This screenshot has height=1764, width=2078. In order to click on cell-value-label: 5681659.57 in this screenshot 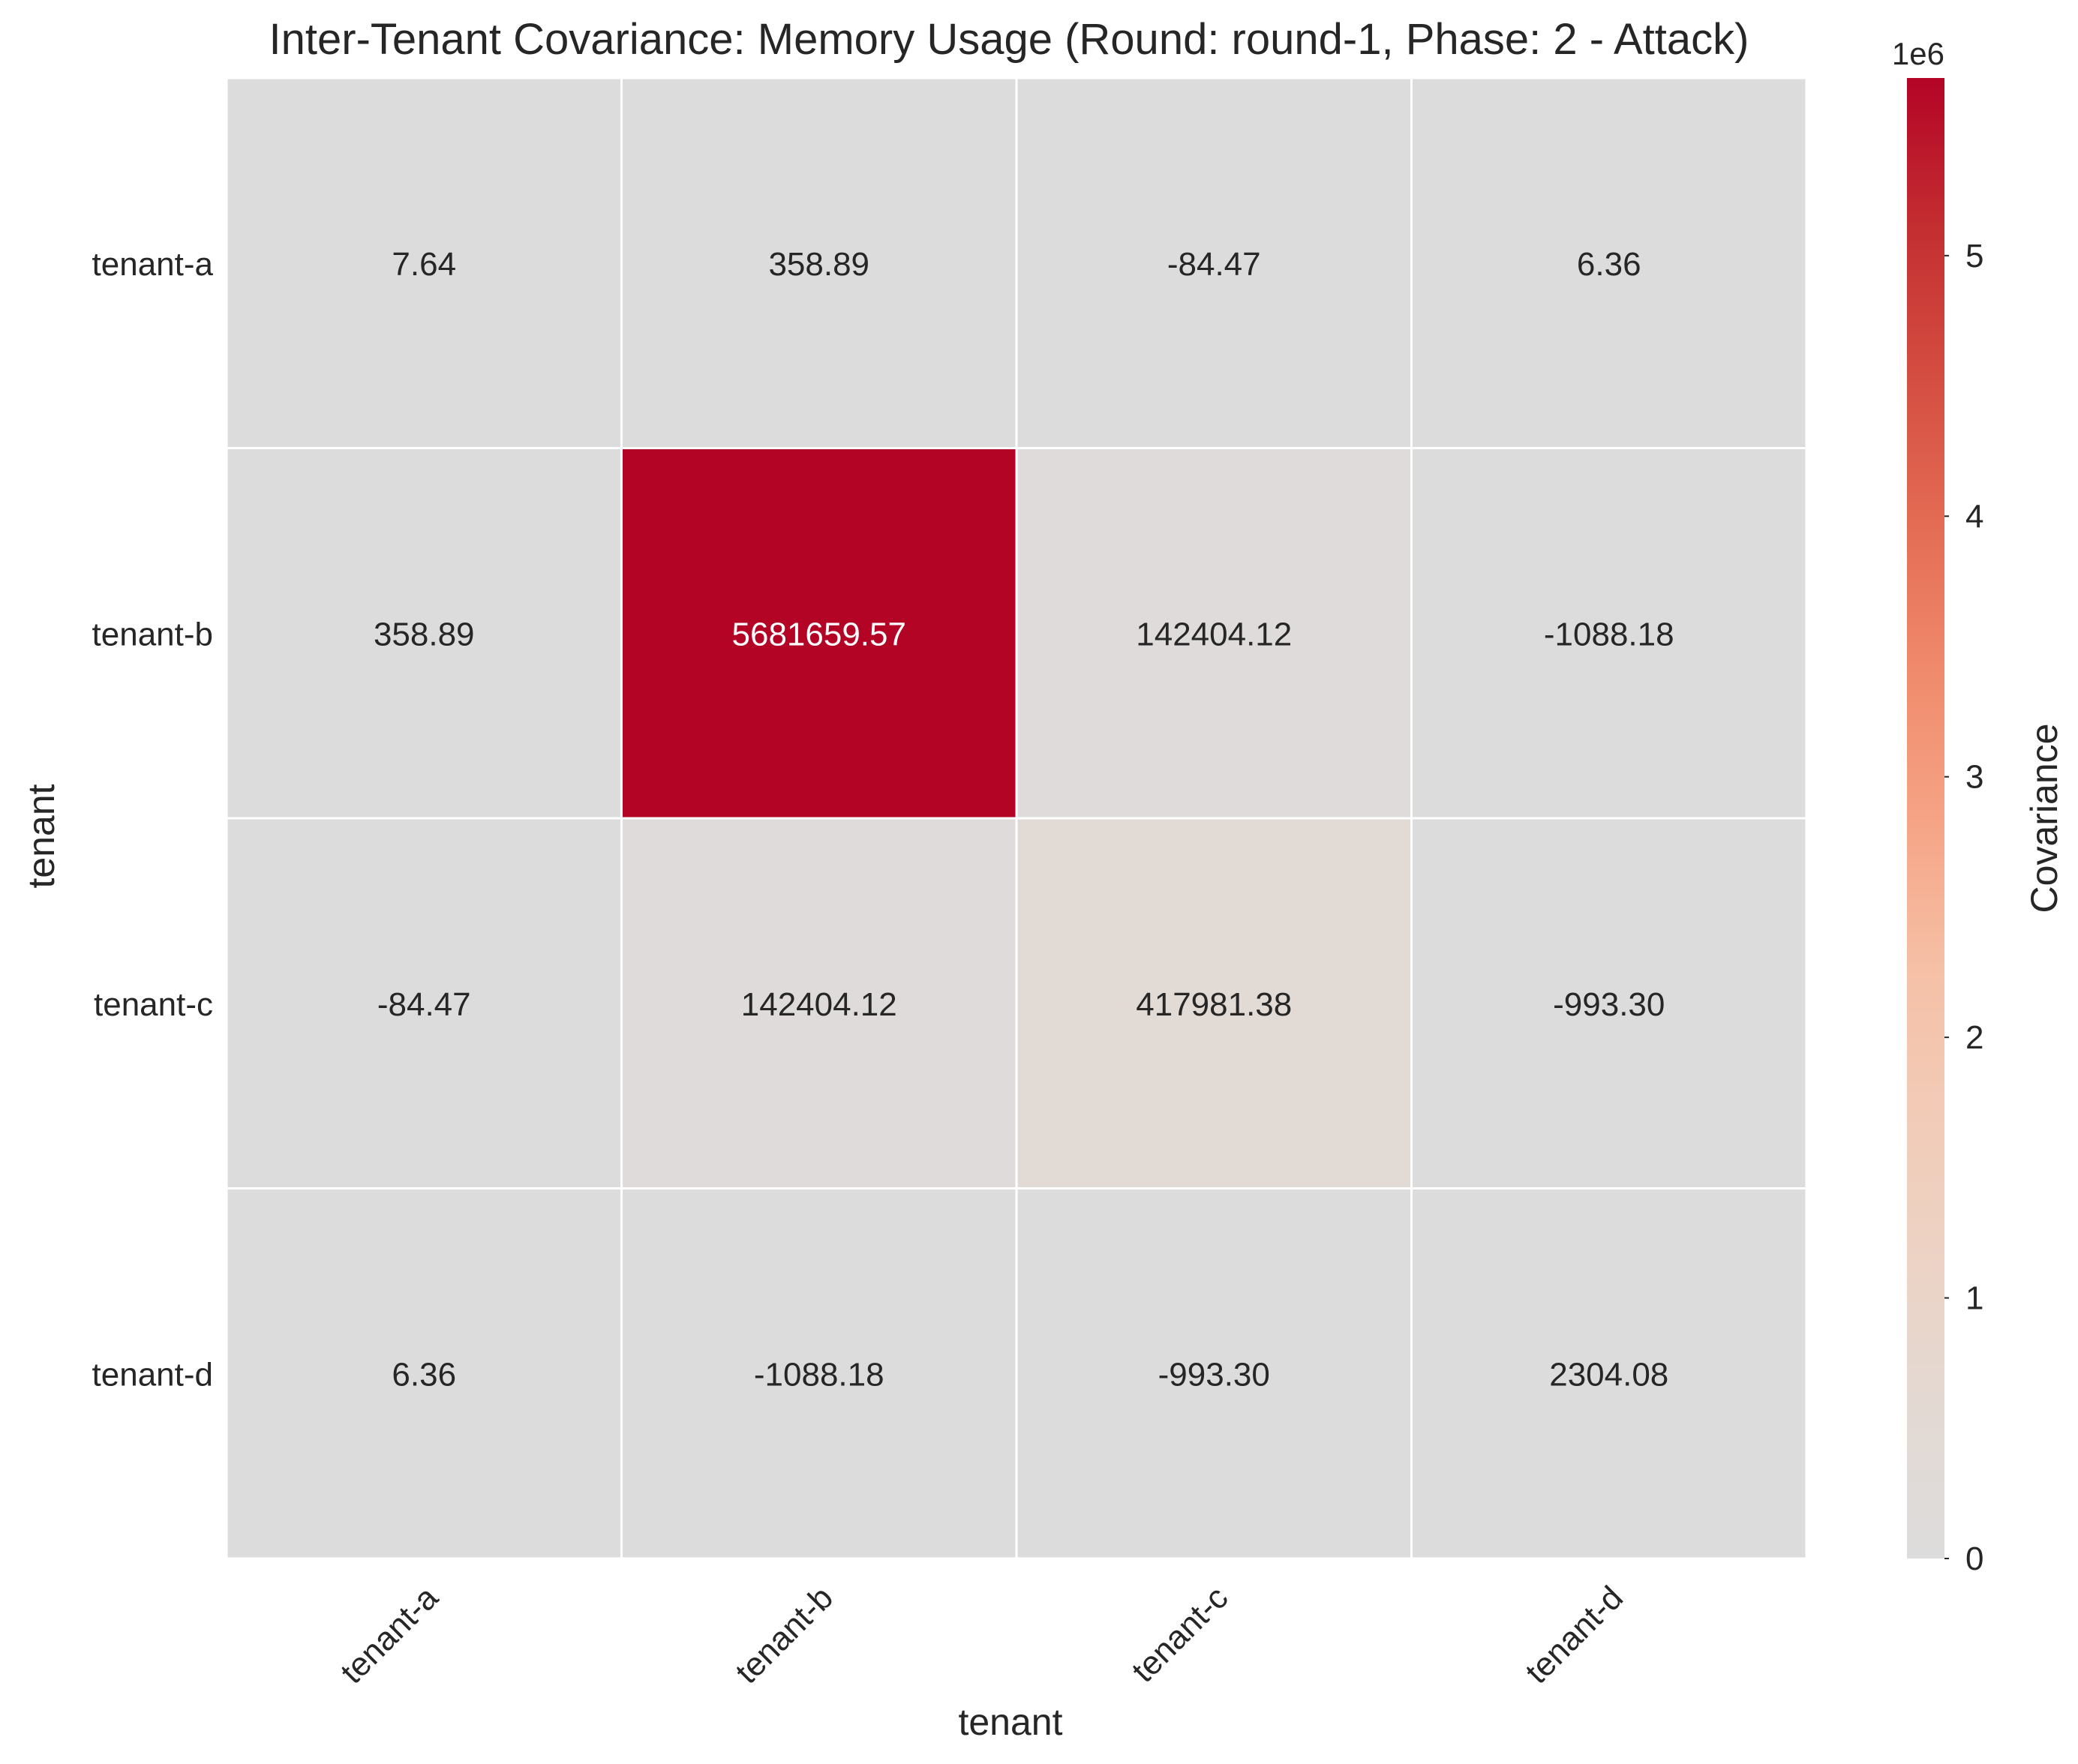, I will do `click(819, 634)`.